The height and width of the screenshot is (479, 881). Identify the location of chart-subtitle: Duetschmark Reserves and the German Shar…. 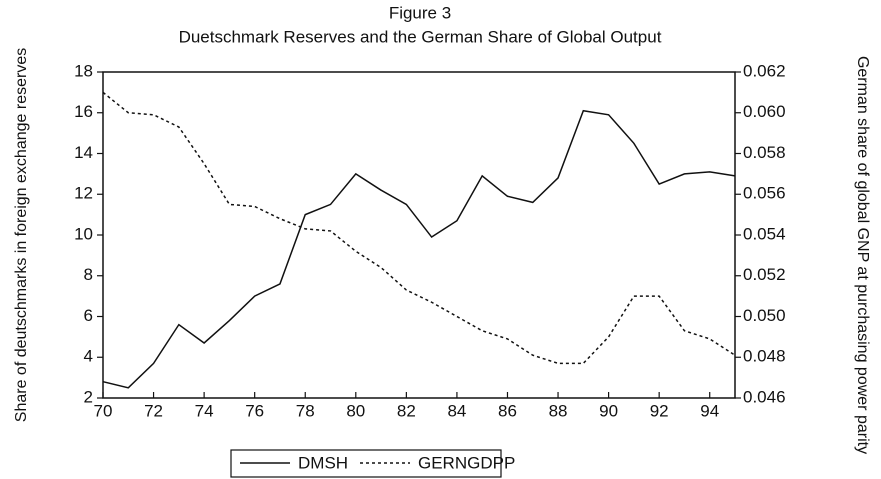
(420, 36).